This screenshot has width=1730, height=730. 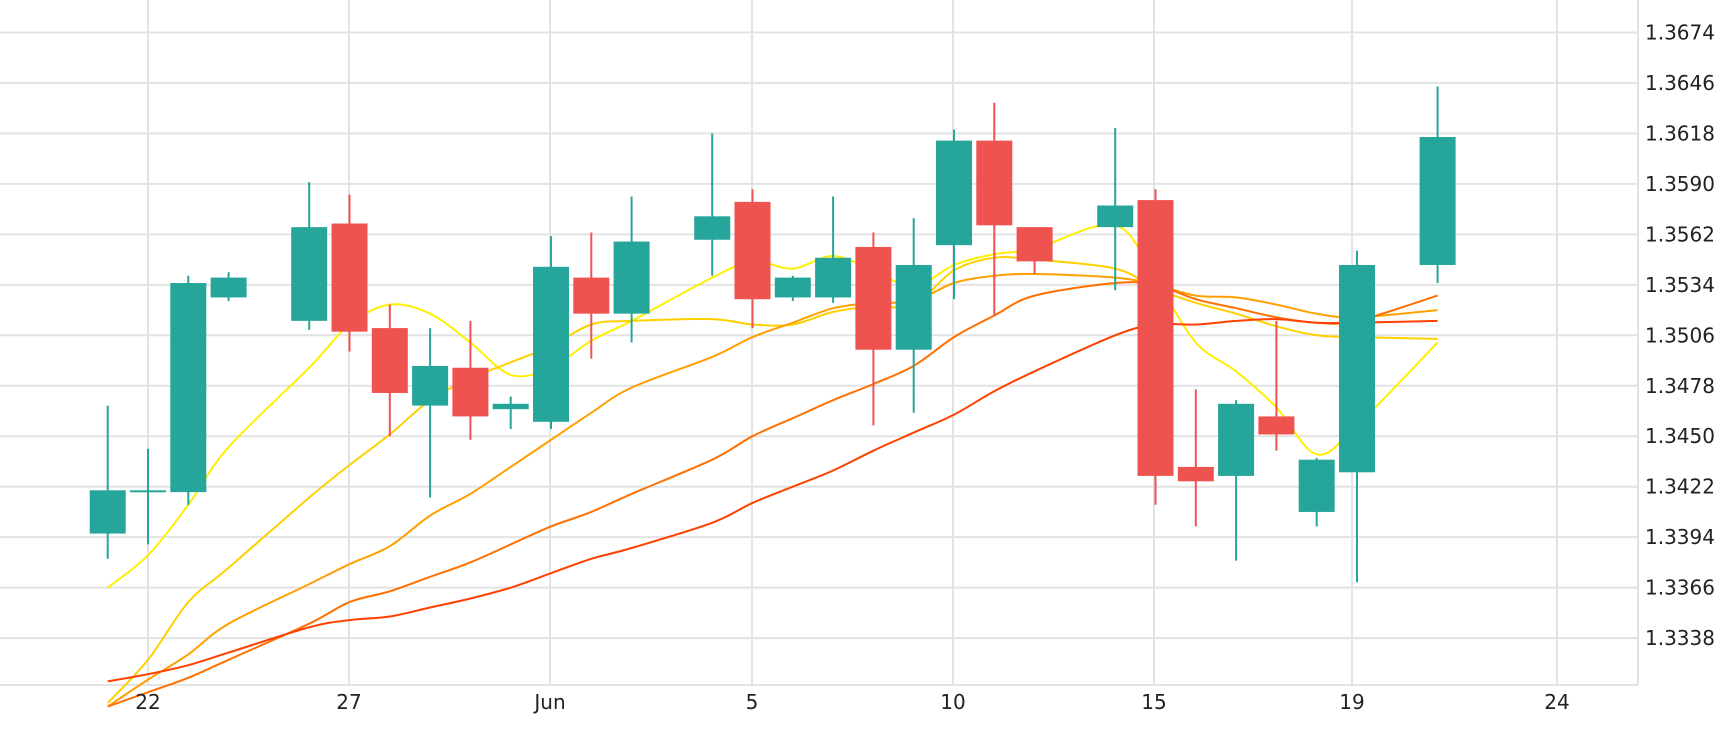 I want to click on x-tick-label: 22, so click(x=147, y=702).